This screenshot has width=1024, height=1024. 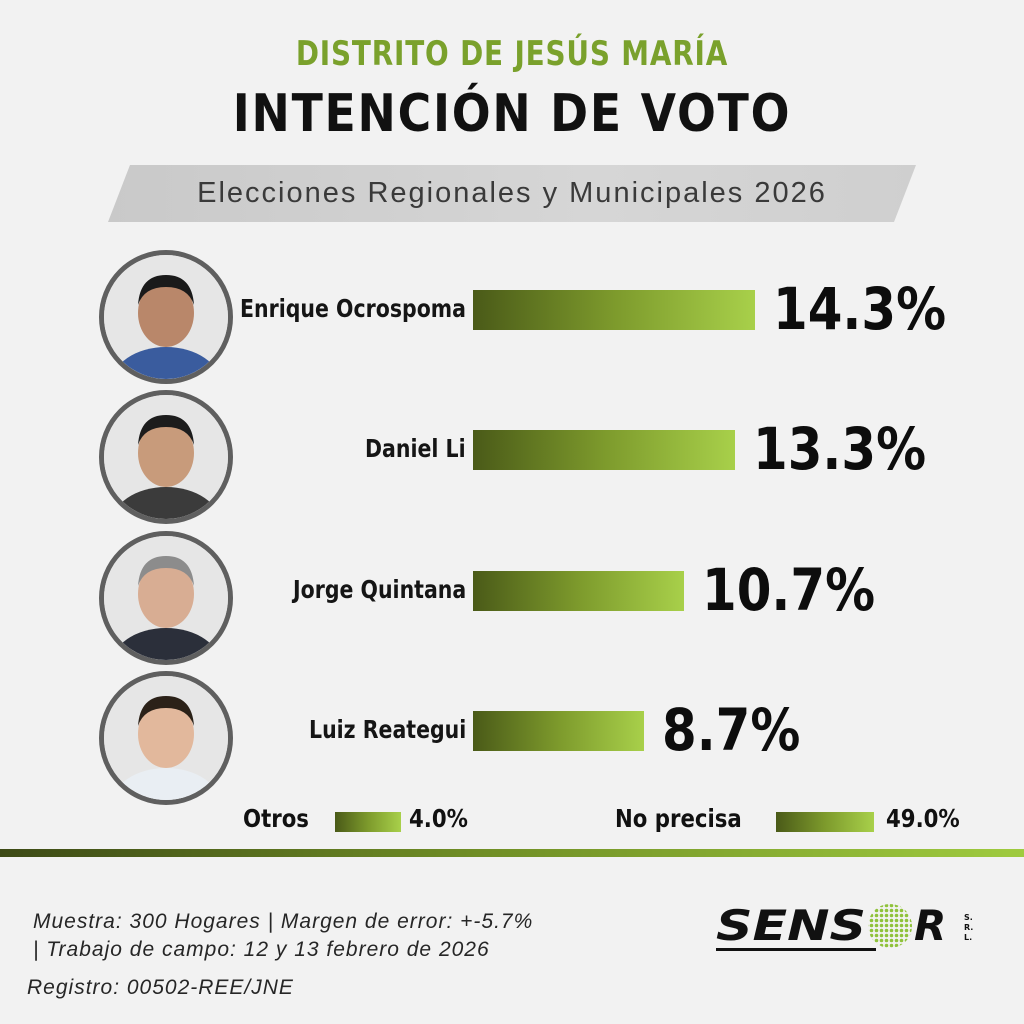 I want to click on registry-note: Registro: 00502-REE/JNE, so click(x=160, y=987).